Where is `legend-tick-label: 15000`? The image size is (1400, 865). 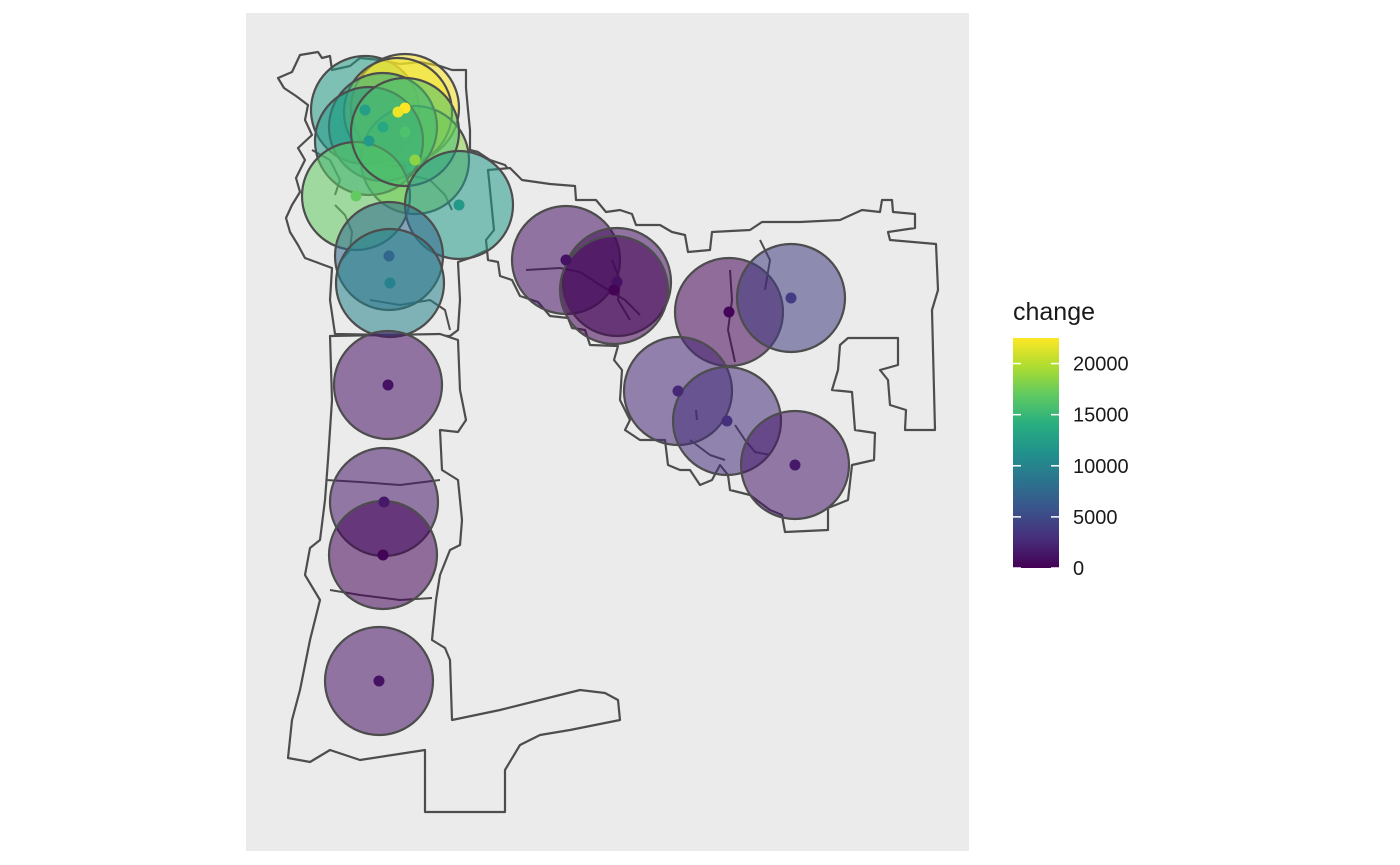
legend-tick-label: 15000 is located at coordinates (1101, 416).